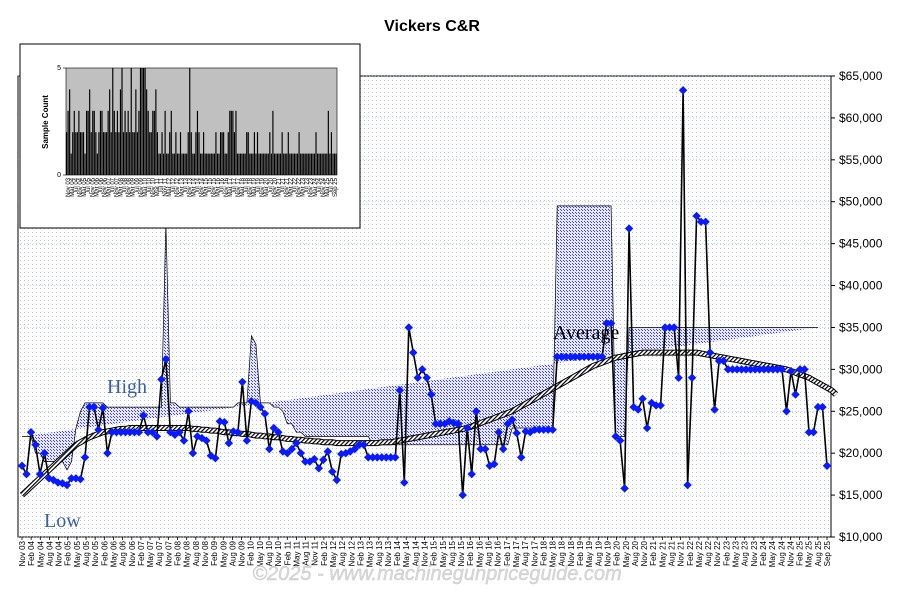 The width and height of the screenshot is (901, 613). Describe the element at coordinates (861, 118) in the screenshot. I see `y-tick-label: $60,000` at that location.